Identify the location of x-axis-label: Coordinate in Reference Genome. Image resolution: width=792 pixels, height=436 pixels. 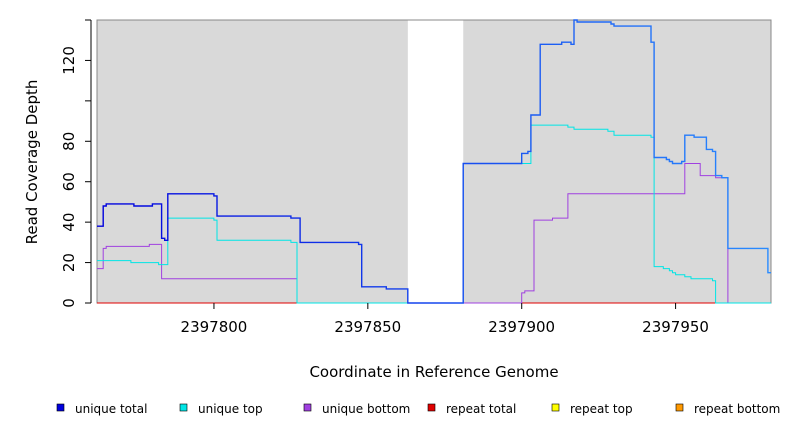
(433, 372).